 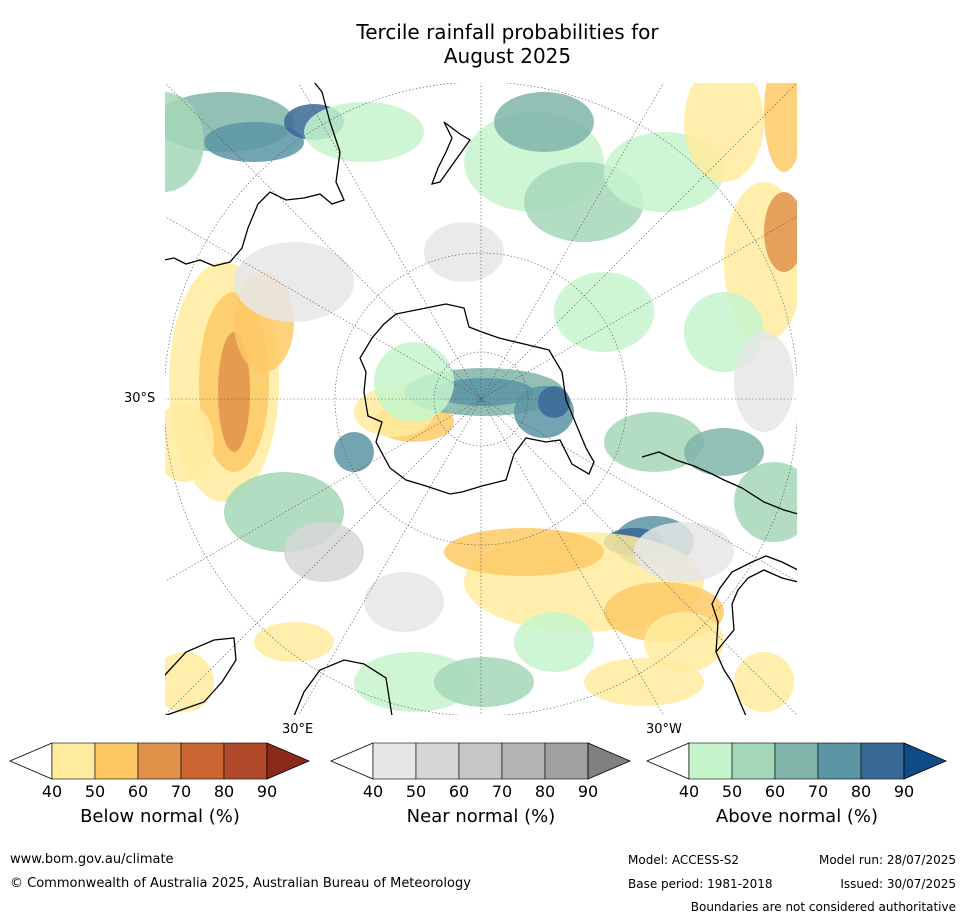 I want to click on title-line-1: Tercile rainfall probabilities for, so click(x=507, y=32).